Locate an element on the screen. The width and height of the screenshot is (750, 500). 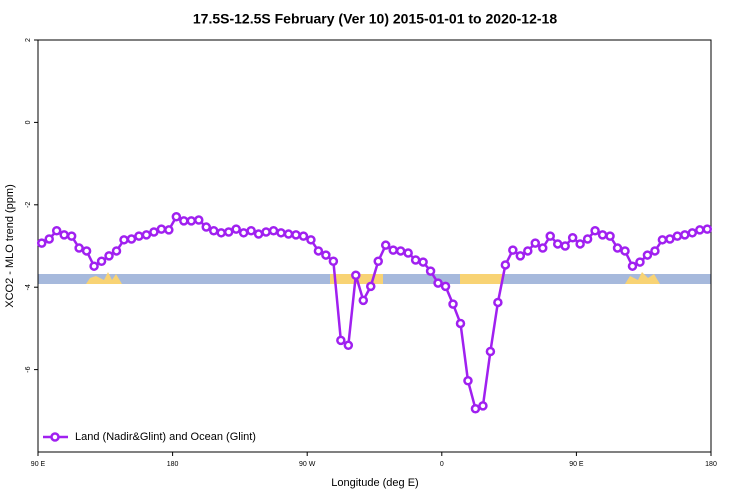
y-tick-label: -2 is located at coordinates (28, 205).